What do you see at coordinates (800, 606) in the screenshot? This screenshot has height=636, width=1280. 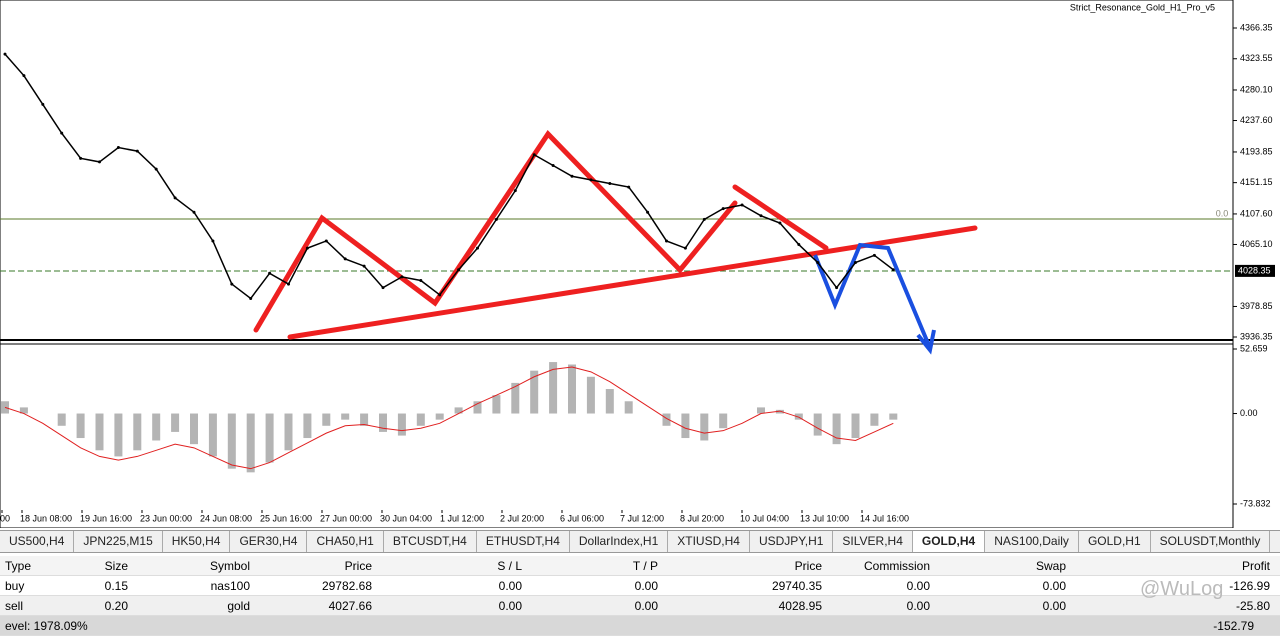 I see `cell: 4028.95` at bounding box center [800, 606].